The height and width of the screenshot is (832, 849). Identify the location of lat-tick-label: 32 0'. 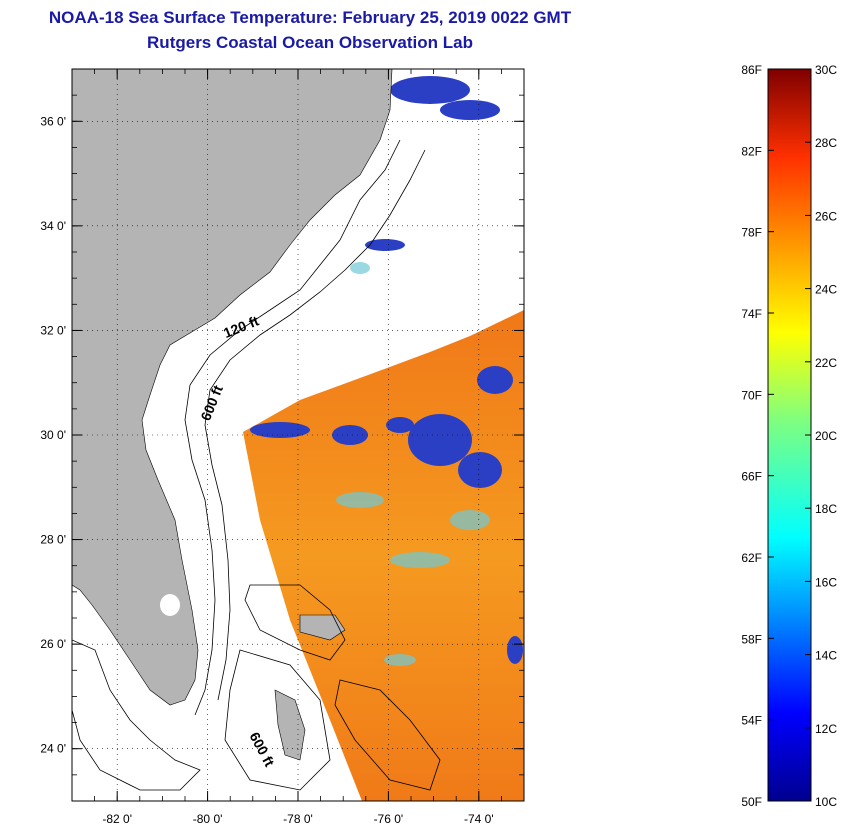
(53, 330).